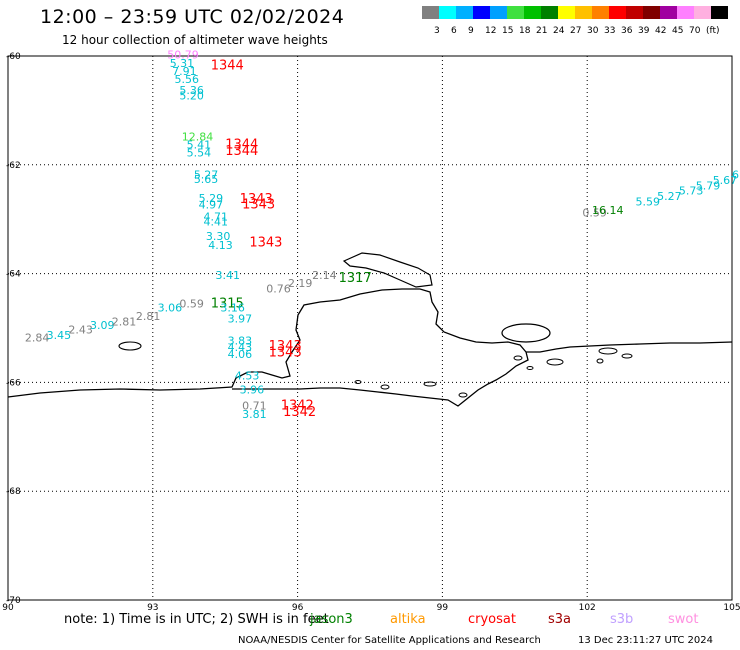  What do you see at coordinates (647, 202) in the screenshot?
I see `measurement-label: 5.59` at bounding box center [647, 202].